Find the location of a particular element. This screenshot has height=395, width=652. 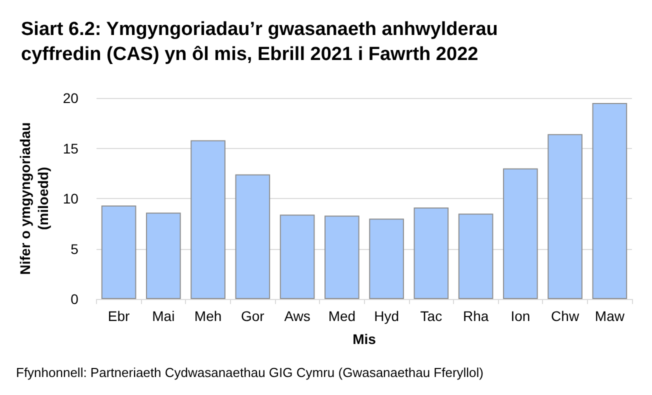

x-tick-label: Aws is located at coordinates (297, 316).